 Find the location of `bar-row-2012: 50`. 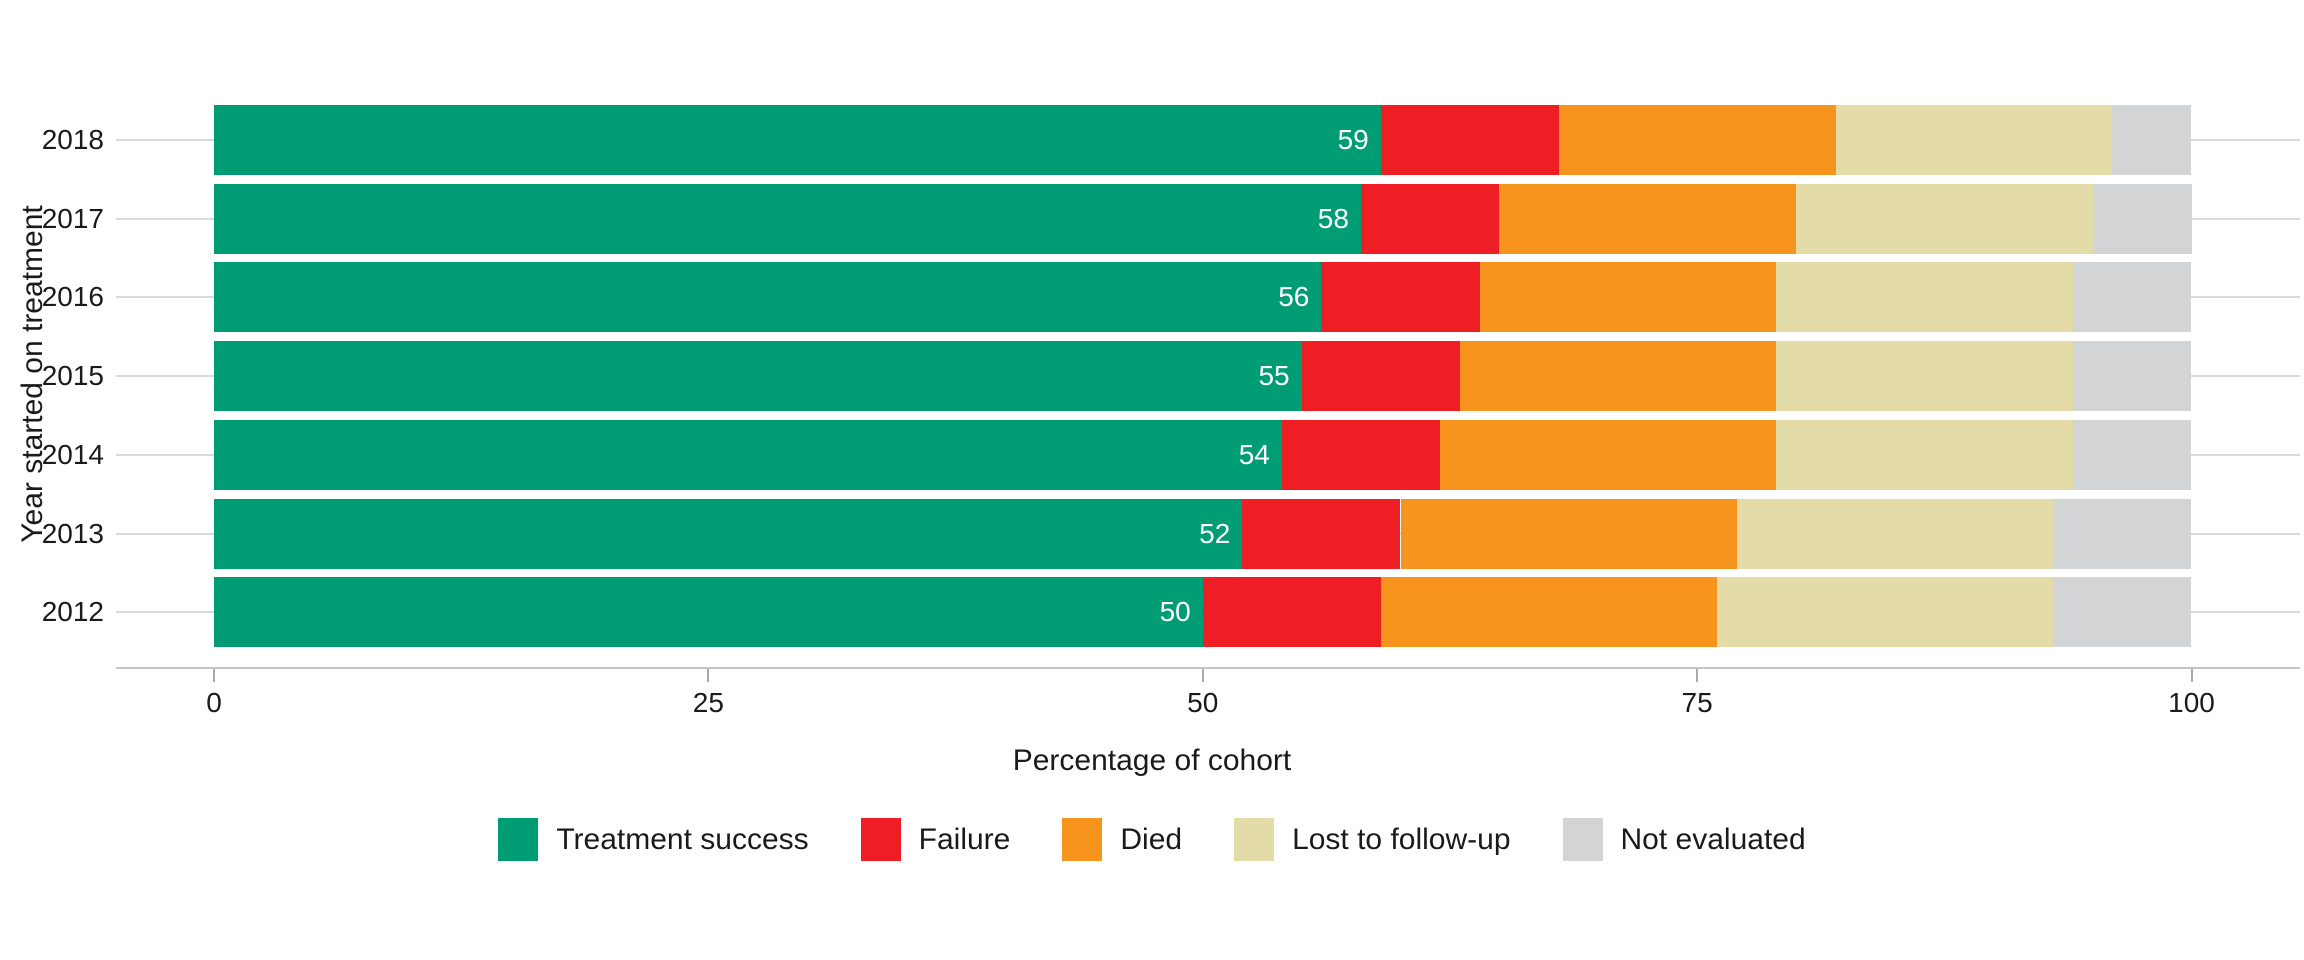

bar-row-2012: 50 is located at coordinates (1152, 612).